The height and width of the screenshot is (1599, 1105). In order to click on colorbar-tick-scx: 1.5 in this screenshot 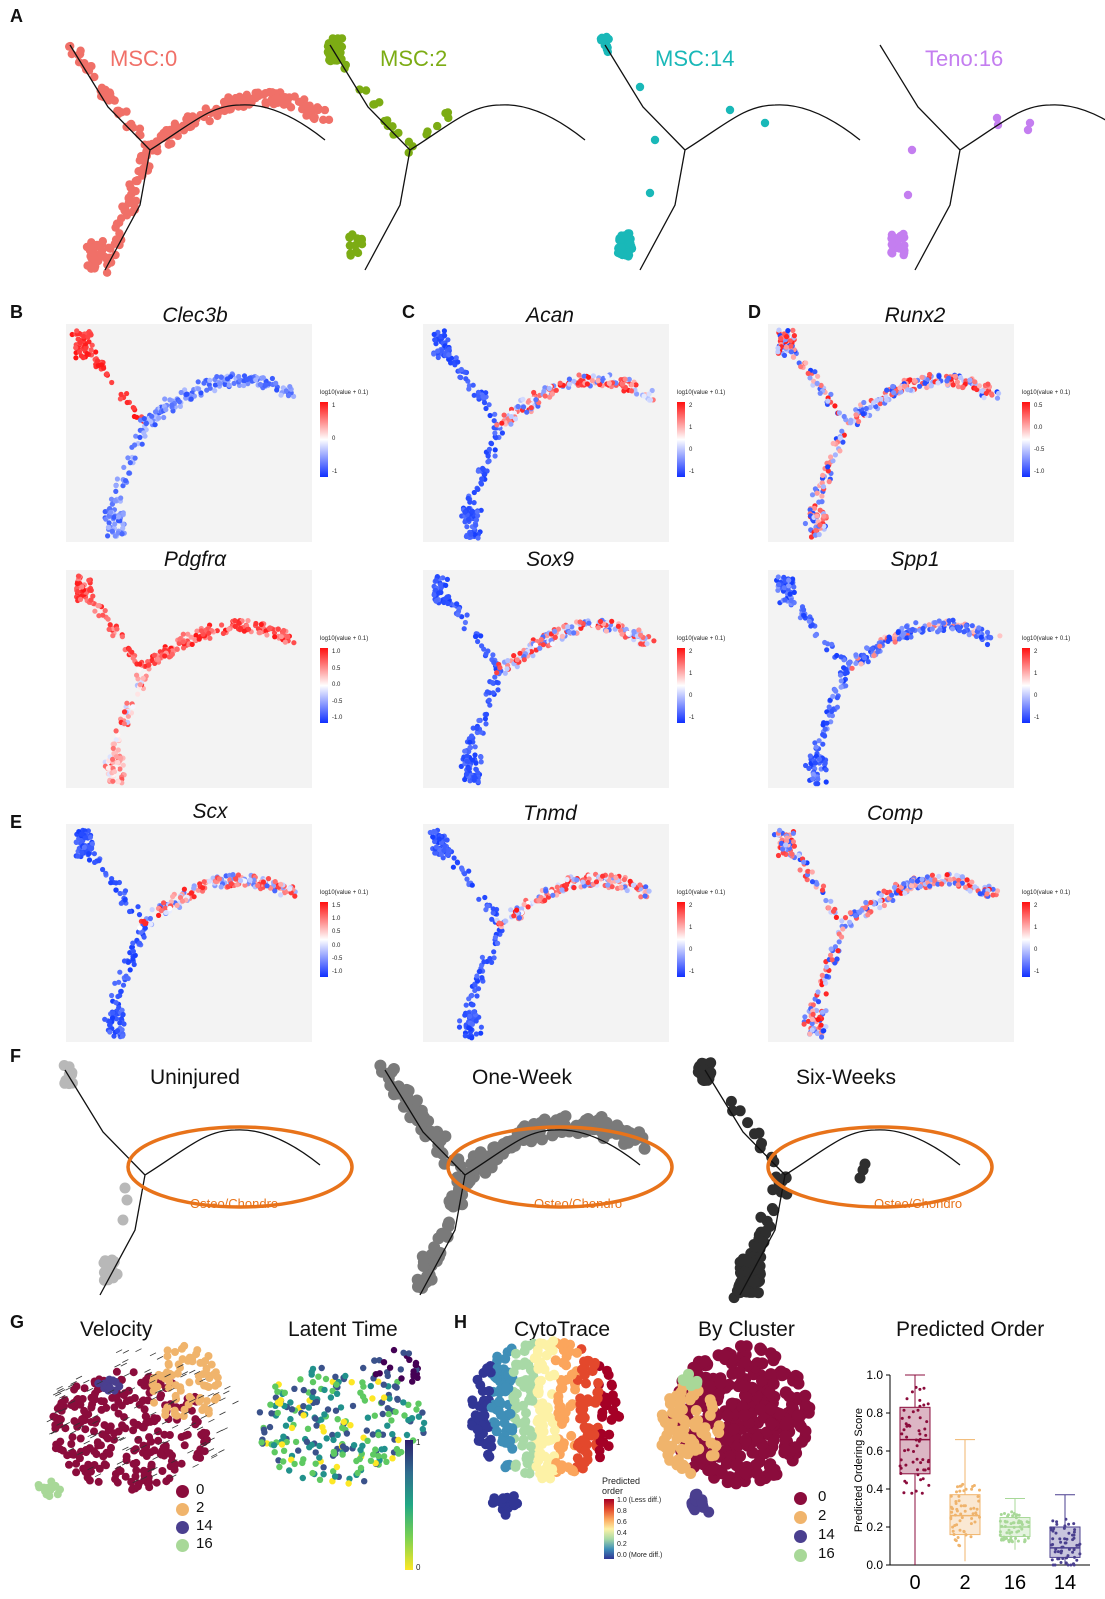, I will do `click(336, 906)`.